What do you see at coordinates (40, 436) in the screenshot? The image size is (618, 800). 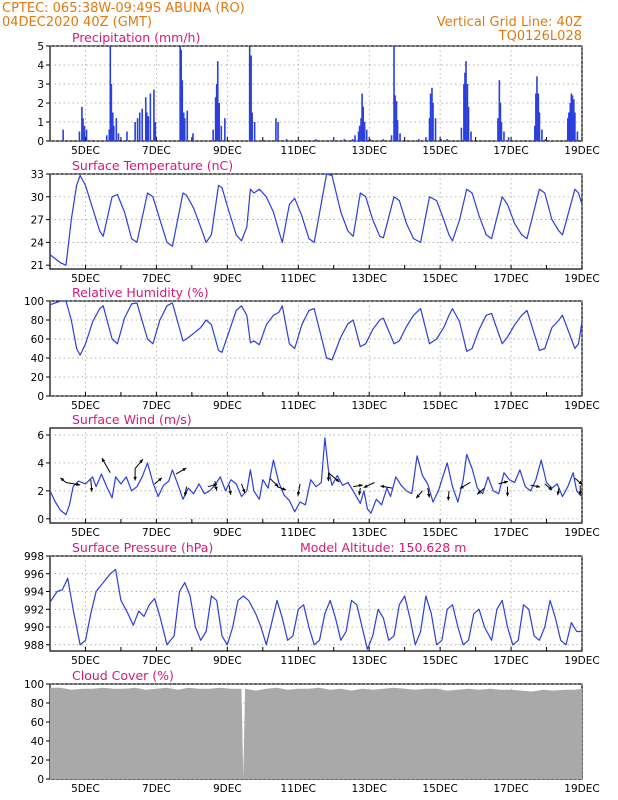 I see `wind-y-tick-label: 6` at bounding box center [40, 436].